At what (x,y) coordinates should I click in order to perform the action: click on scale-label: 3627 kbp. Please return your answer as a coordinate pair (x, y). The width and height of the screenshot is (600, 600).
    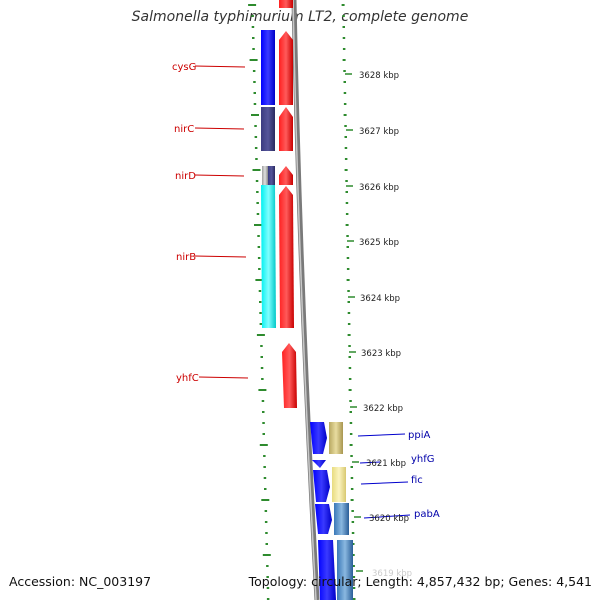
    Looking at the image, I should click on (379, 132).